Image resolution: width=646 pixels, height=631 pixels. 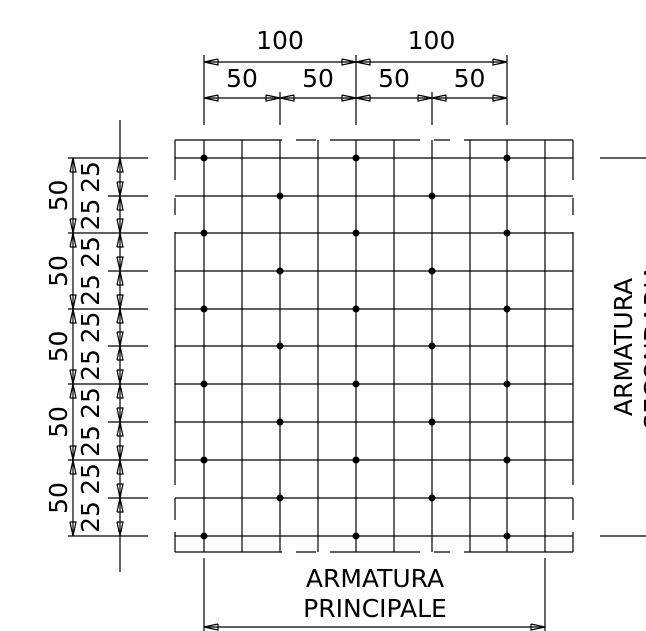 I want to click on label: PRINCIPALE, so click(x=375, y=608).